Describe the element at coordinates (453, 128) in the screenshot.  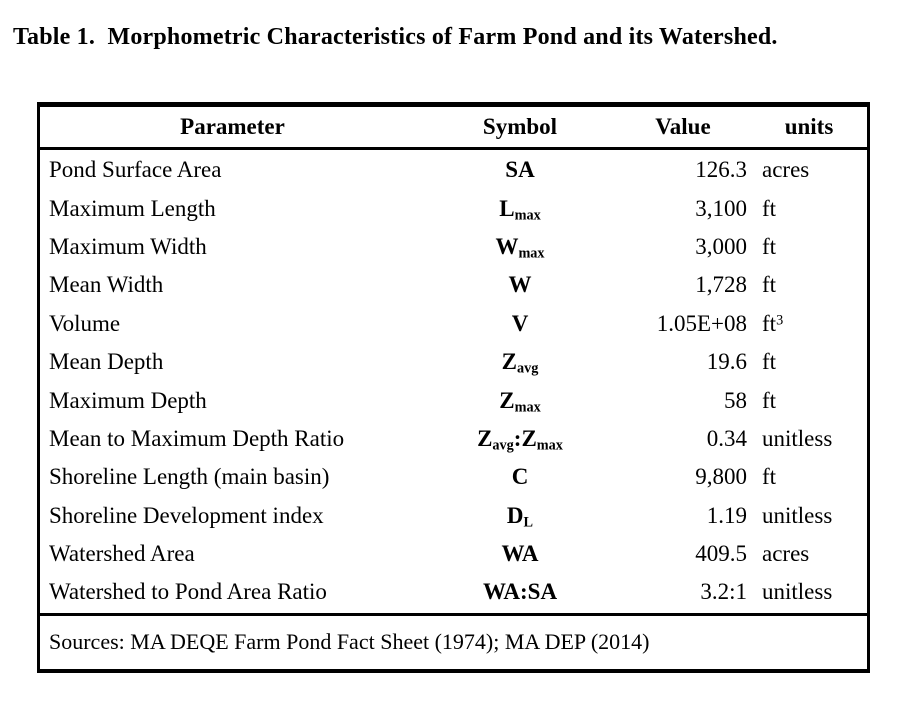
I see `table-header-row: Parameter Symbol Value units` at that location.